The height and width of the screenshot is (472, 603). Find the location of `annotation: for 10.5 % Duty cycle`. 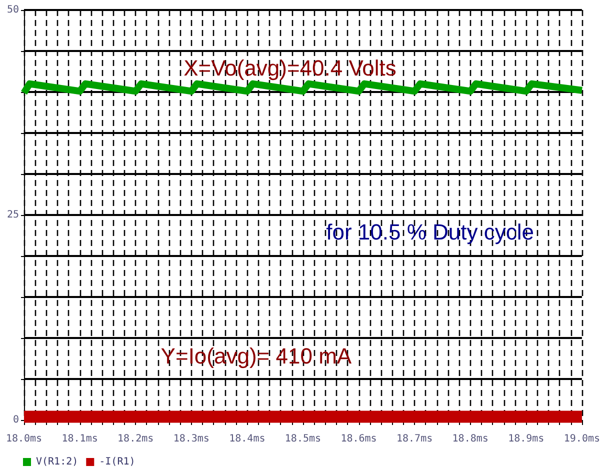

annotation: for 10.5 % Duty cycle is located at coordinates (430, 232).